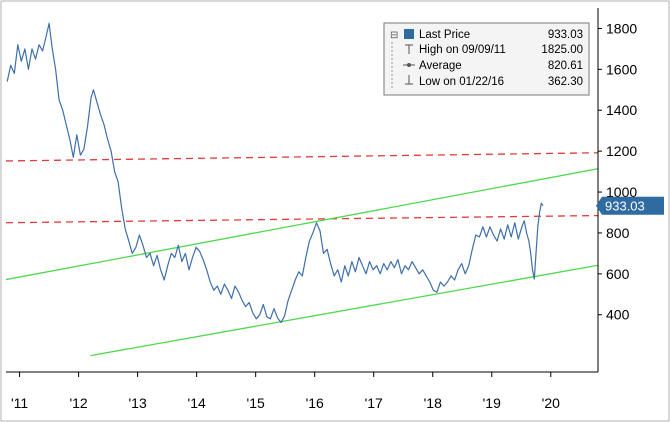  I want to click on last-price-tag: 933.03, so click(630, 205).